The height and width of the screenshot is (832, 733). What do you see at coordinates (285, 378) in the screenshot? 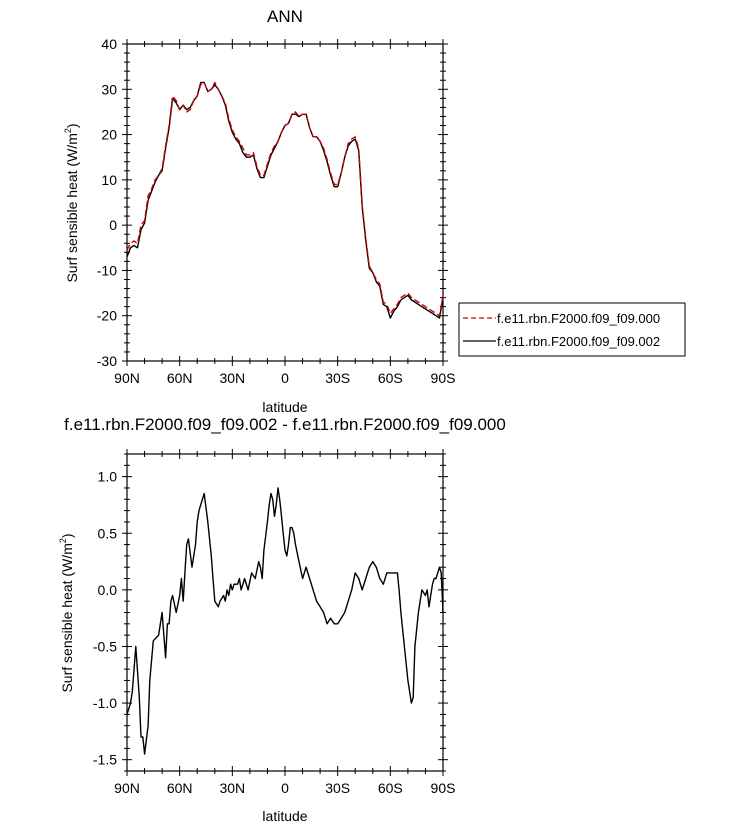
I see `top-x-tick-label: 0` at bounding box center [285, 378].